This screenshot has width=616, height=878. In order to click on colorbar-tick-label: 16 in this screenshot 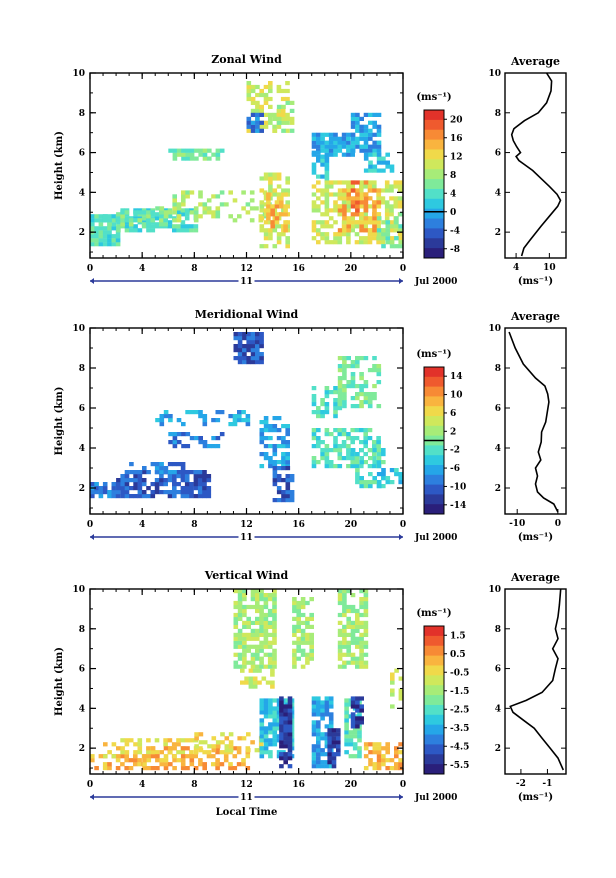, I will do `click(456, 139)`.